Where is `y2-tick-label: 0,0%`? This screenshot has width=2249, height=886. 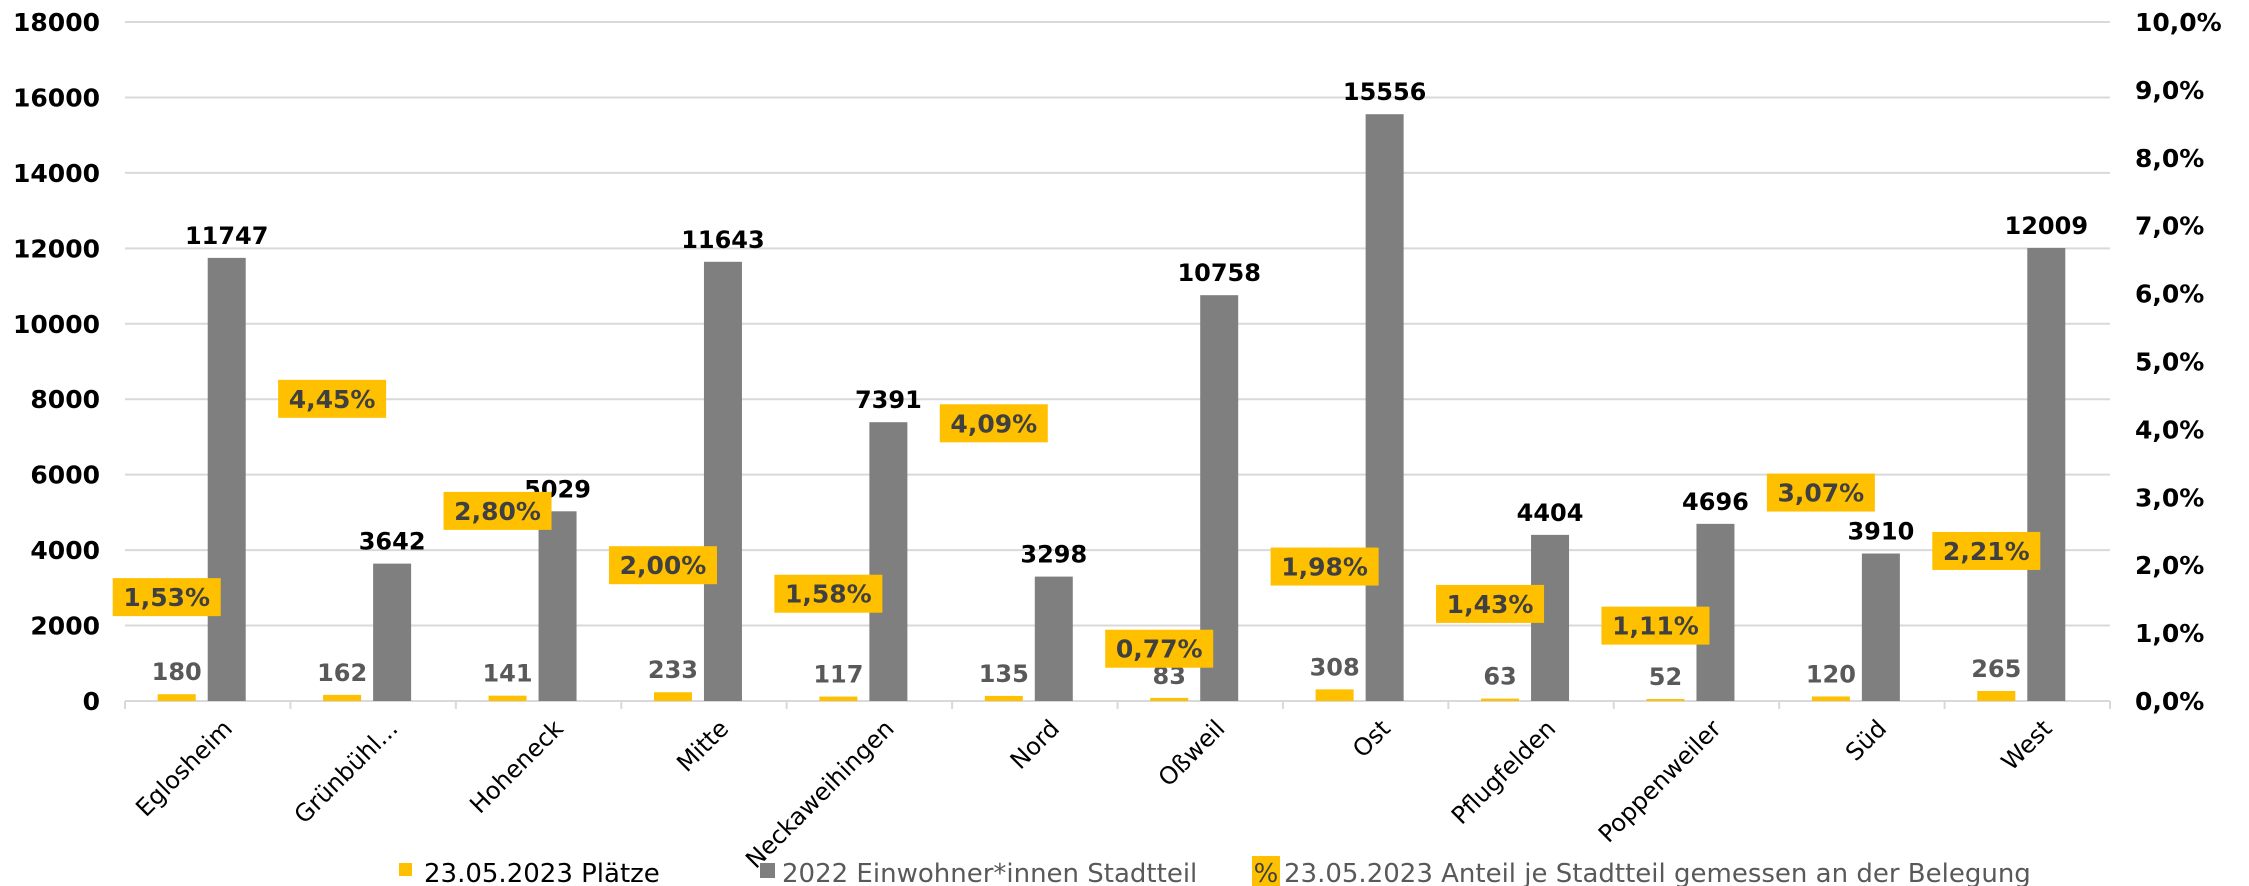 y2-tick-label: 0,0% is located at coordinates (2169, 701).